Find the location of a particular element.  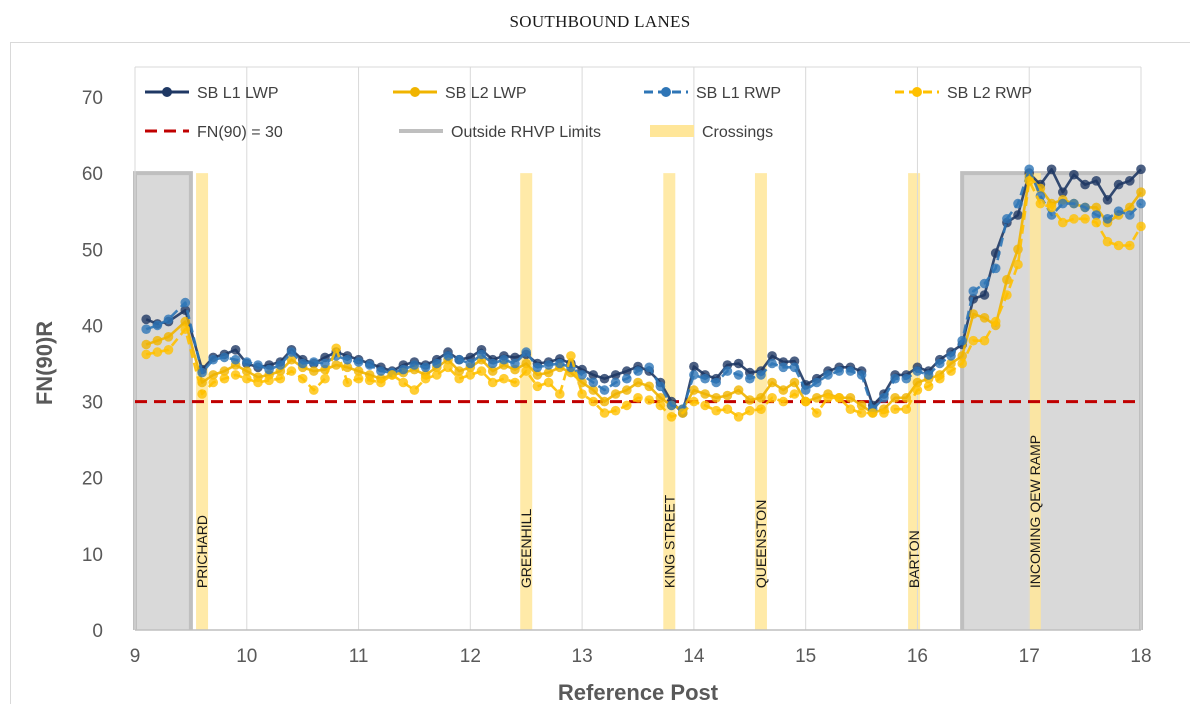

crossing-label: GREENHILL is located at coordinates (526, 549).